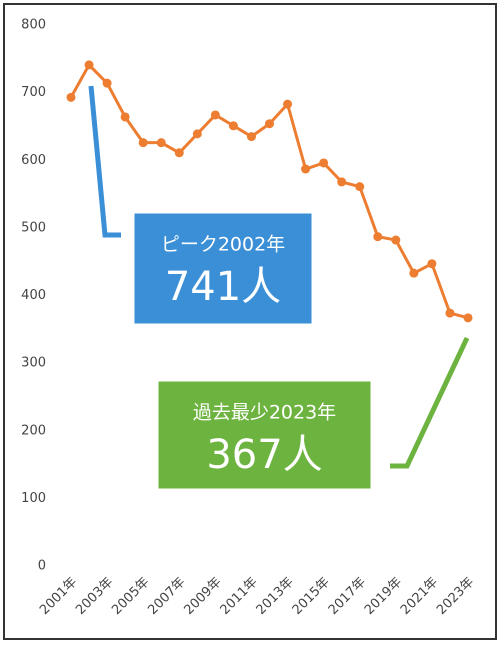 Image resolution: width=500 pixels, height=647 pixels. Describe the element at coordinates (33, 227) in the screenshot. I see `y-tick-label: 500` at that location.